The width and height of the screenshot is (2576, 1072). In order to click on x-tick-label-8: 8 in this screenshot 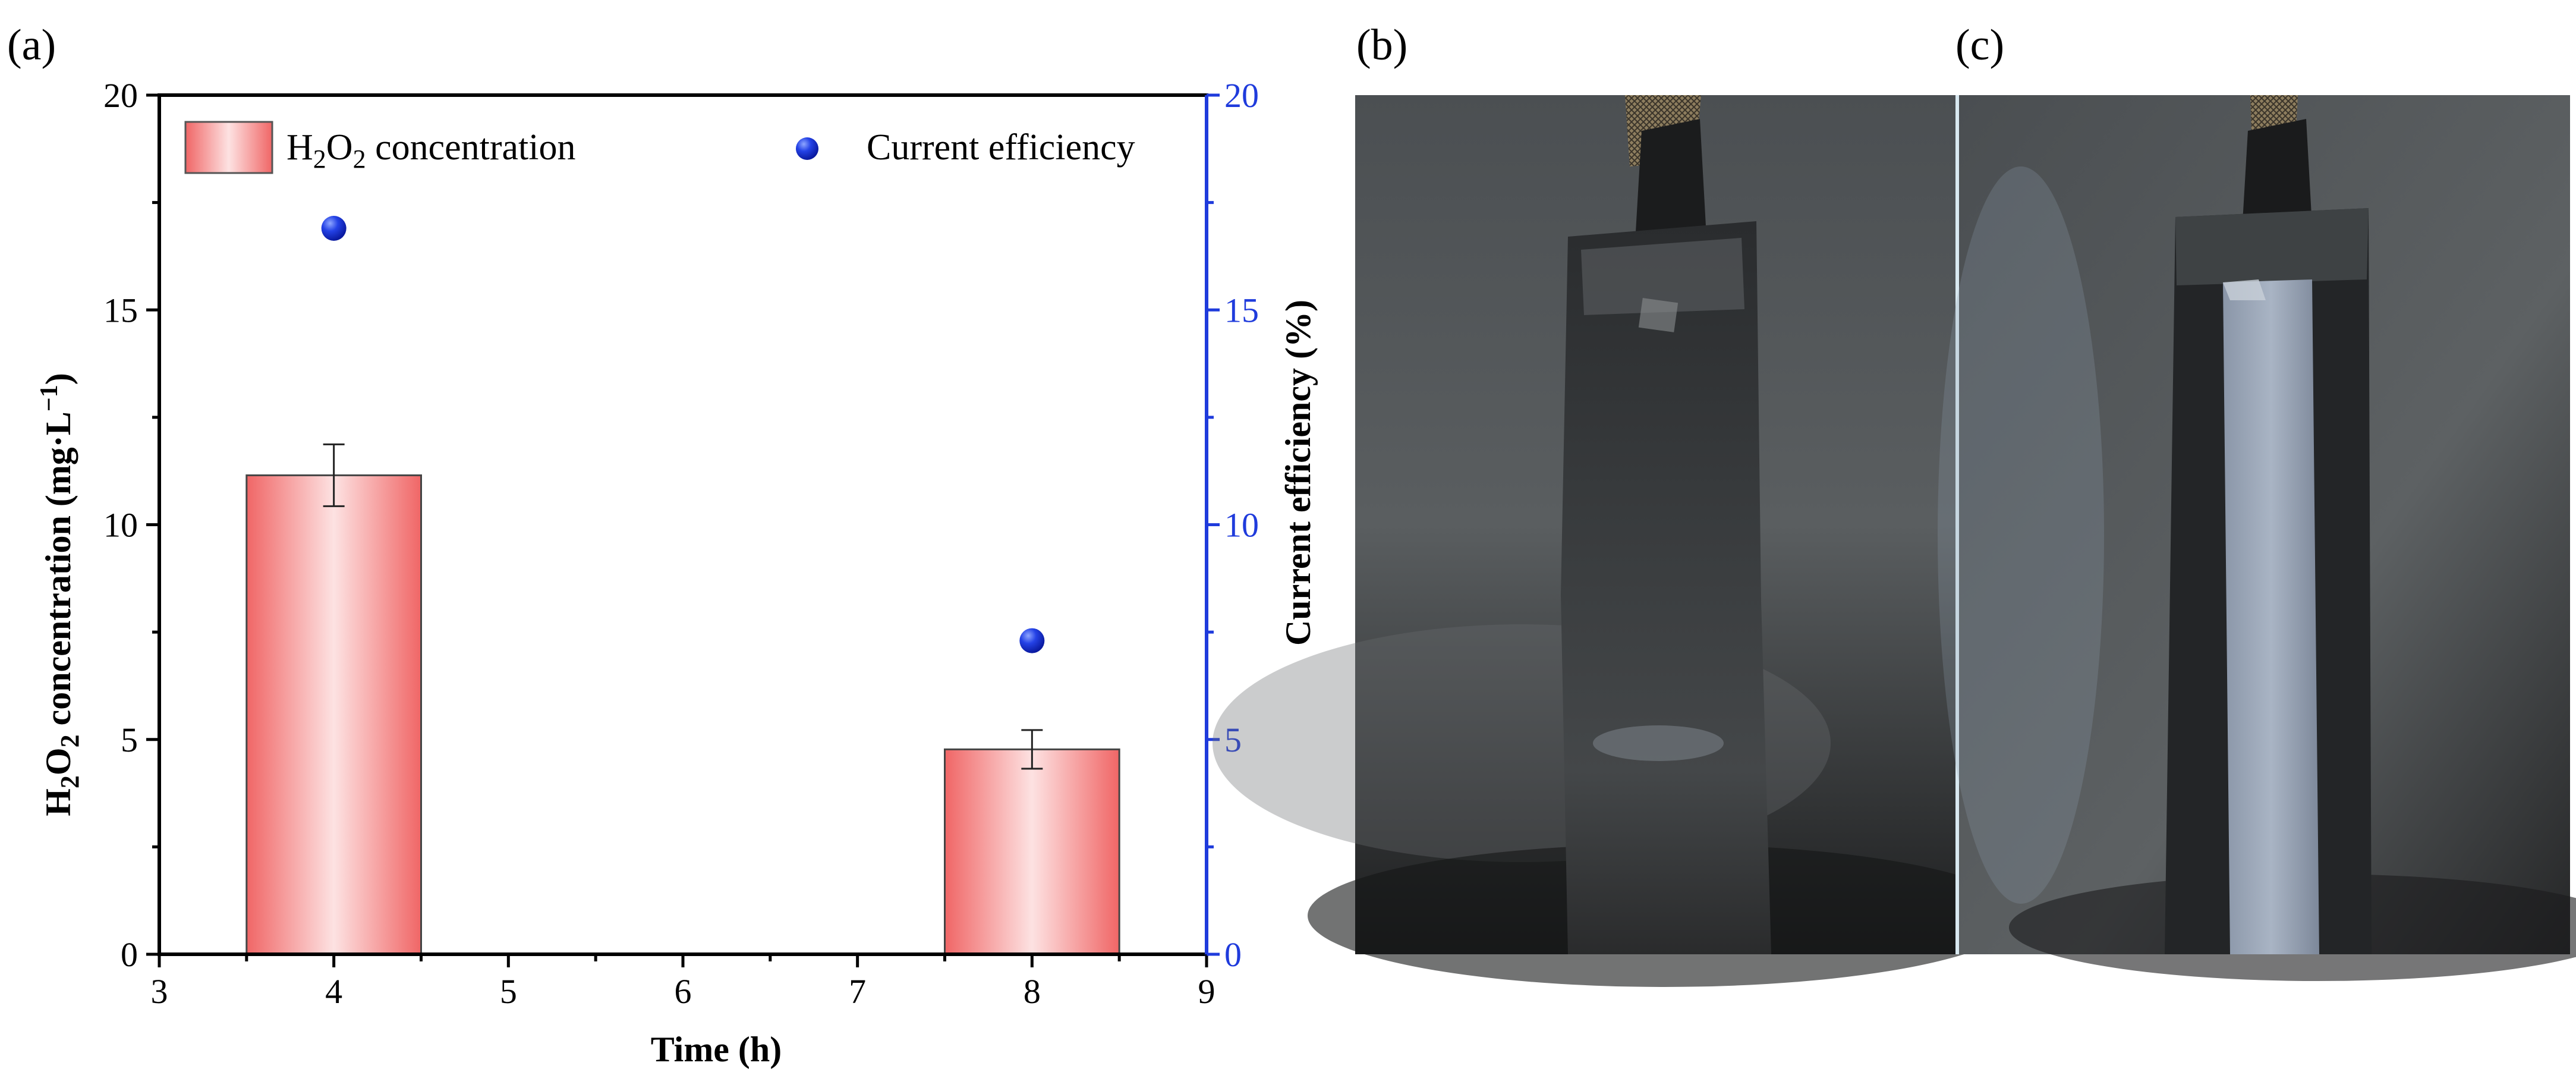, I will do `click(1032, 991)`.